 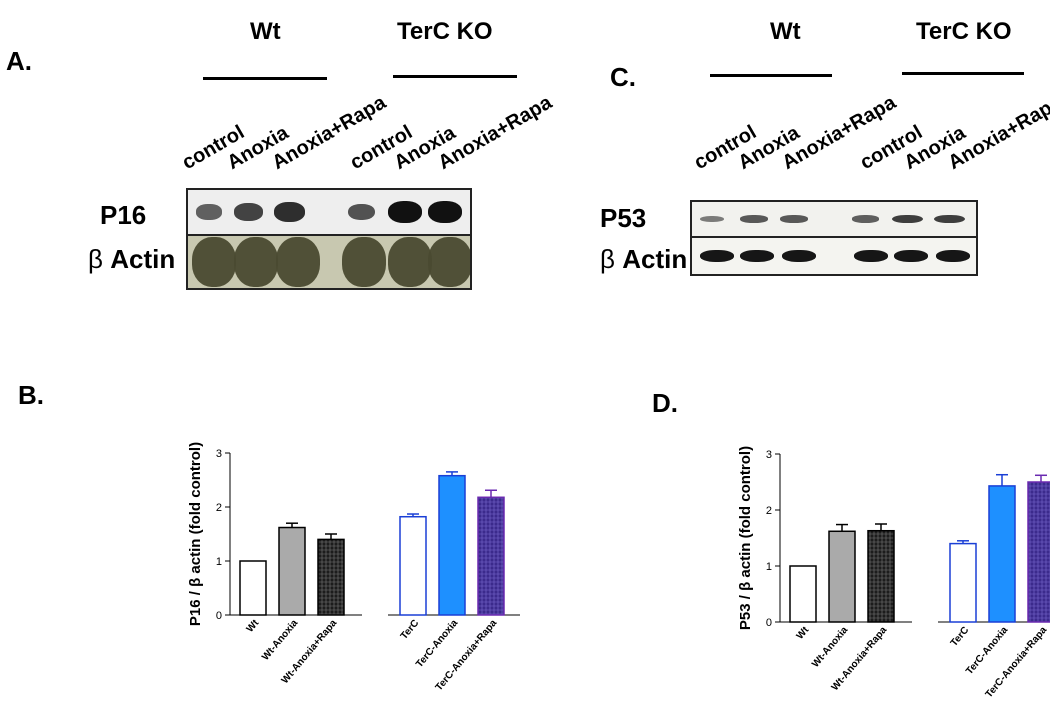 I want to click on panel-a-wt-line, so click(x=265, y=78).